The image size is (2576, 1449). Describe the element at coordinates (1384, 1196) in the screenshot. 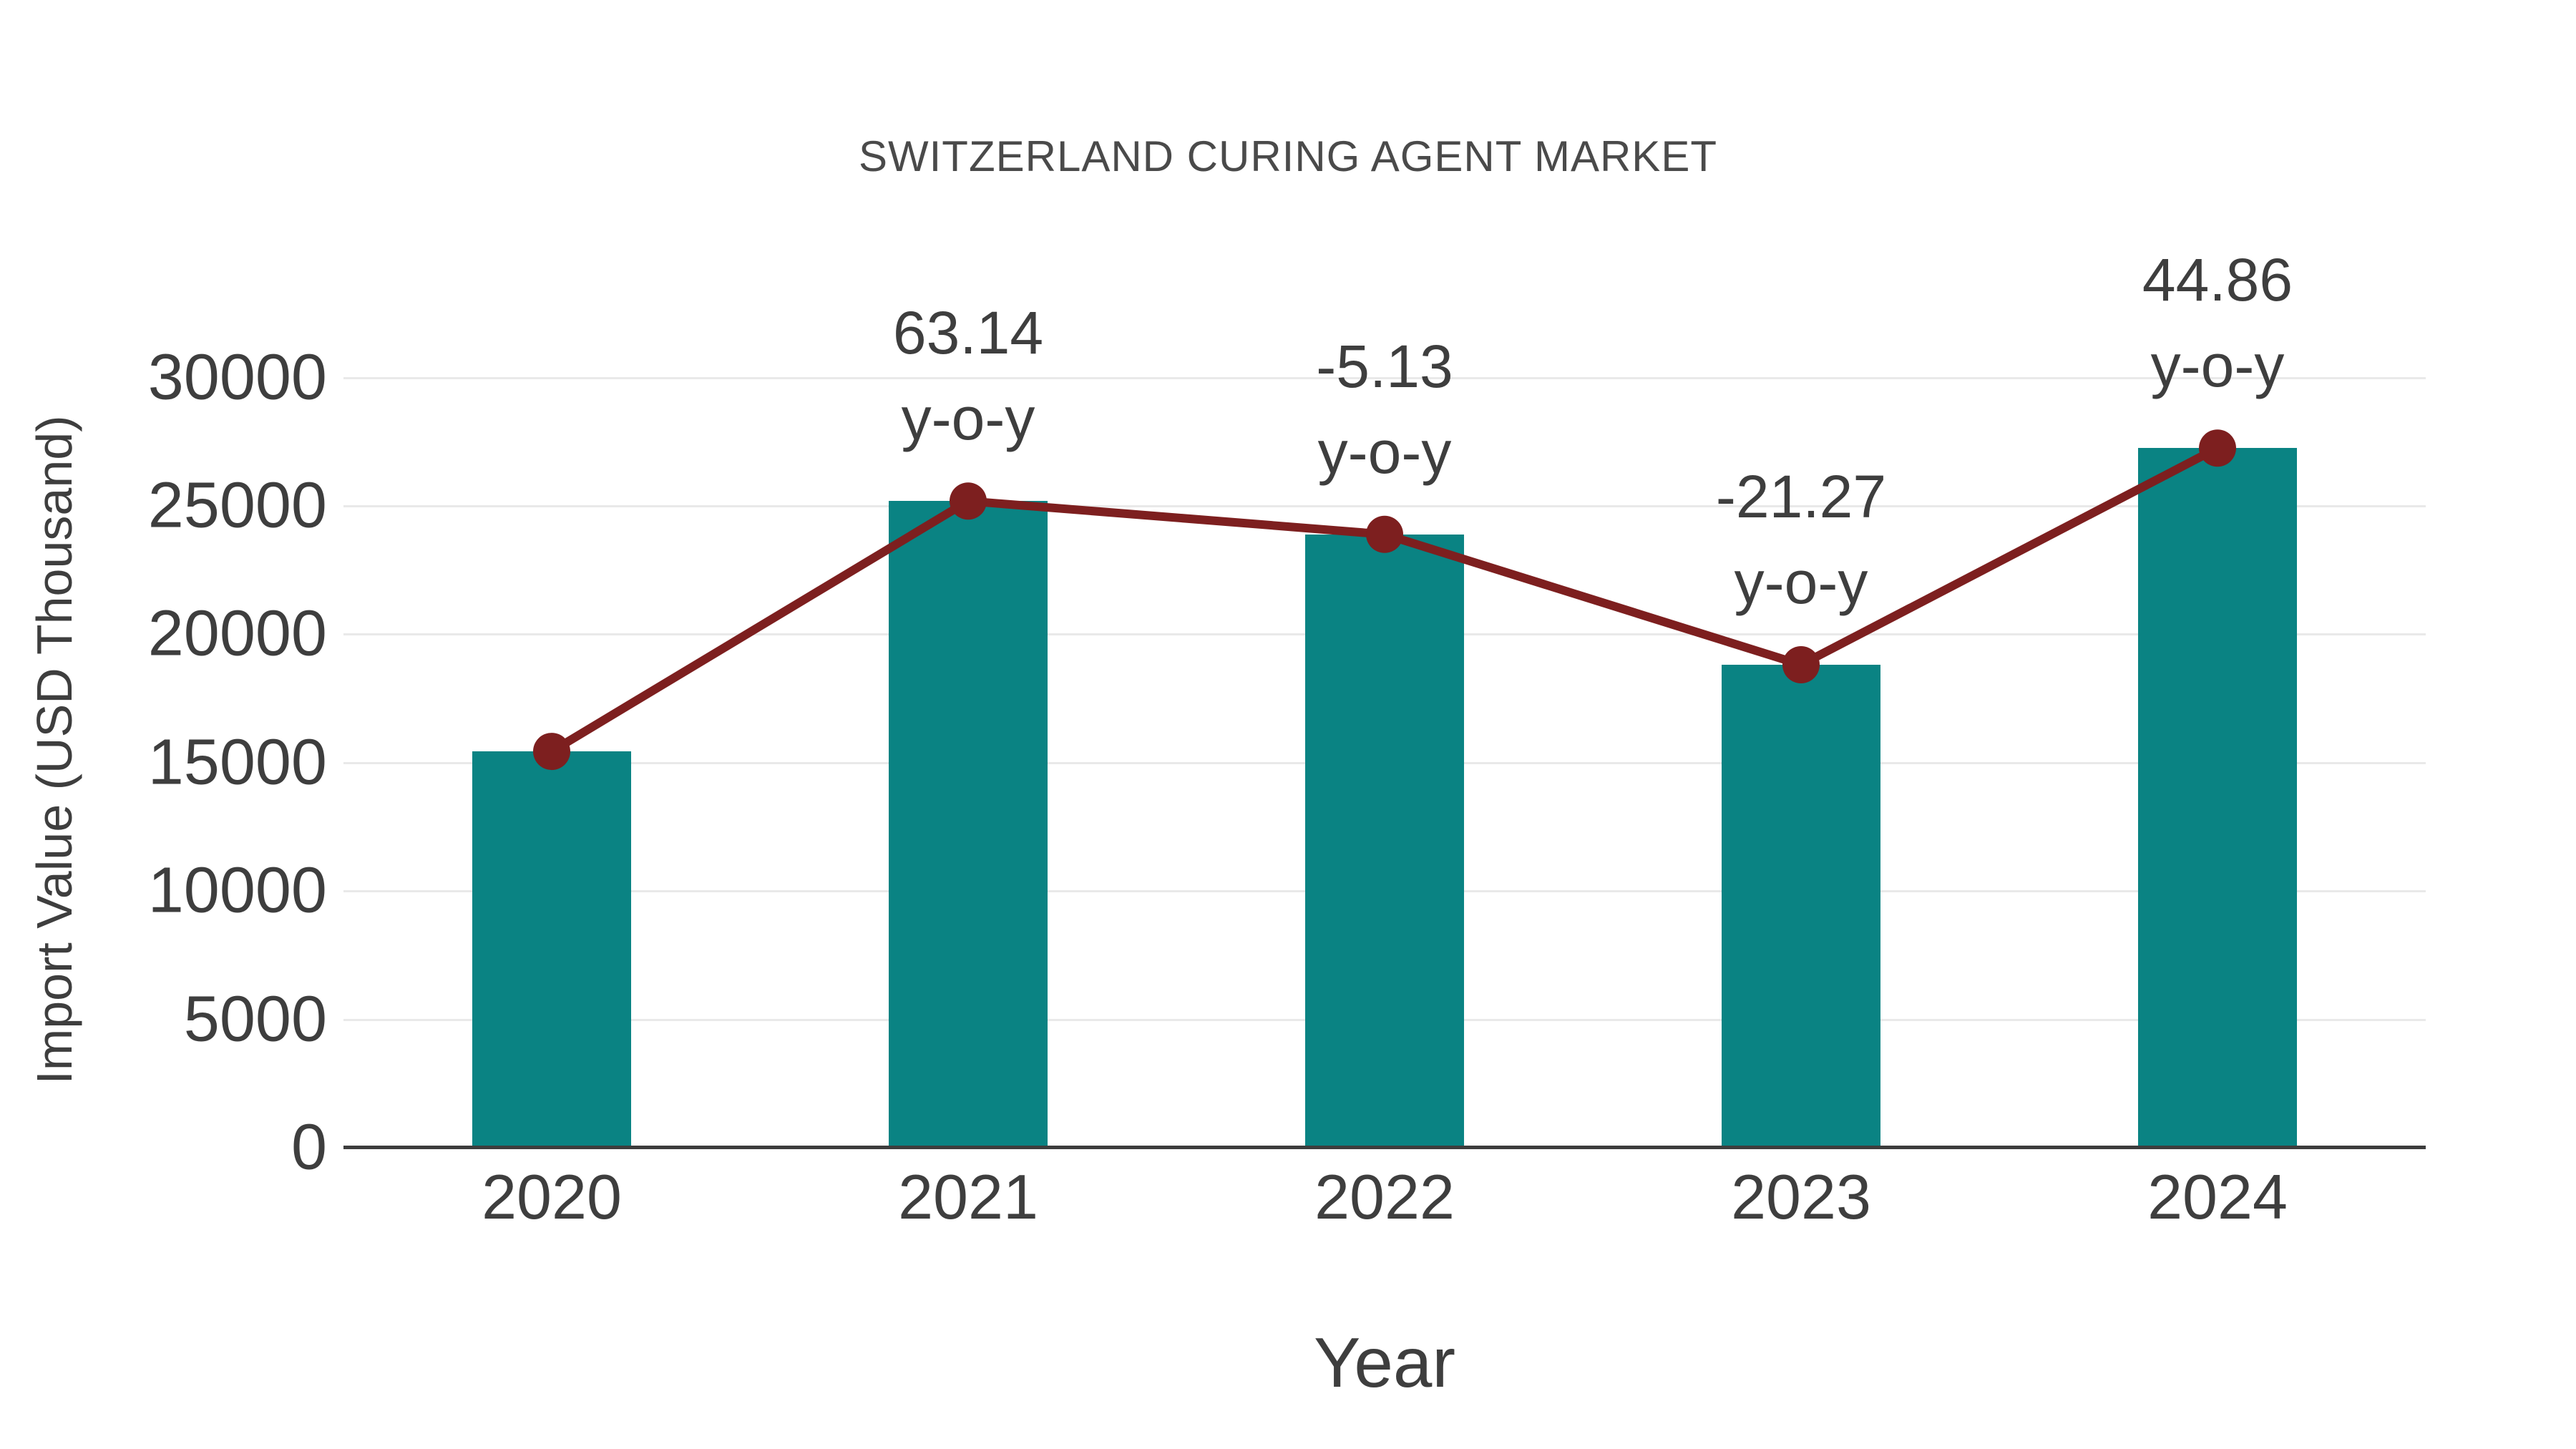

I see `x-tick-label-2022: 2022` at that location.